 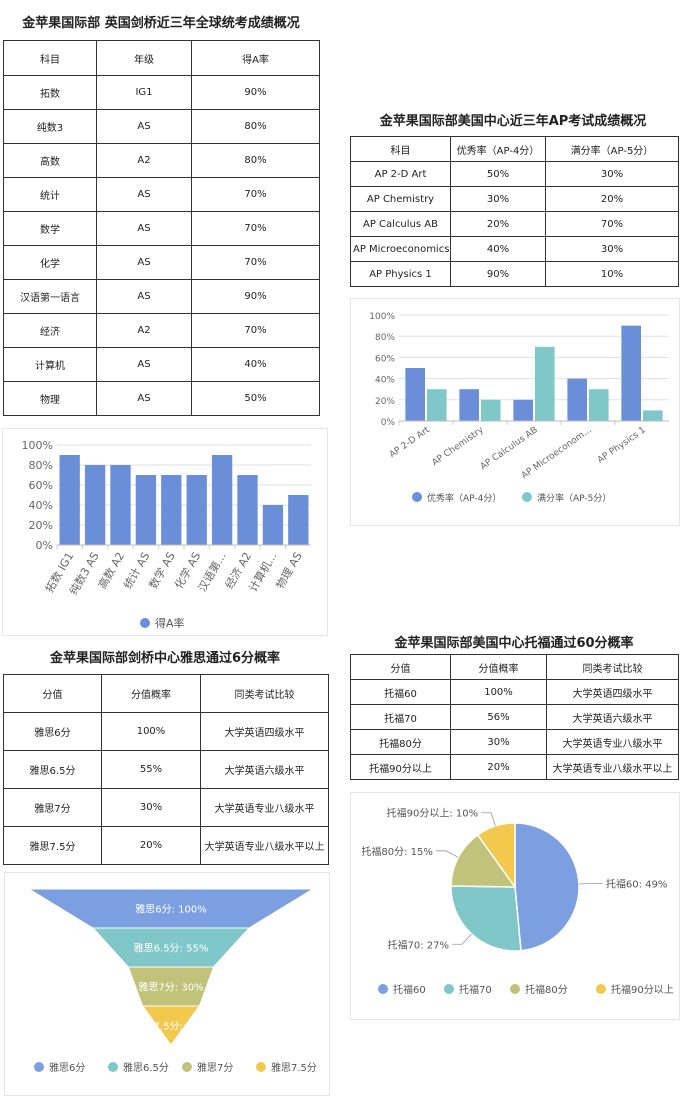 I want to click on table-header-cell: 分值, so click(x=52, y=693).